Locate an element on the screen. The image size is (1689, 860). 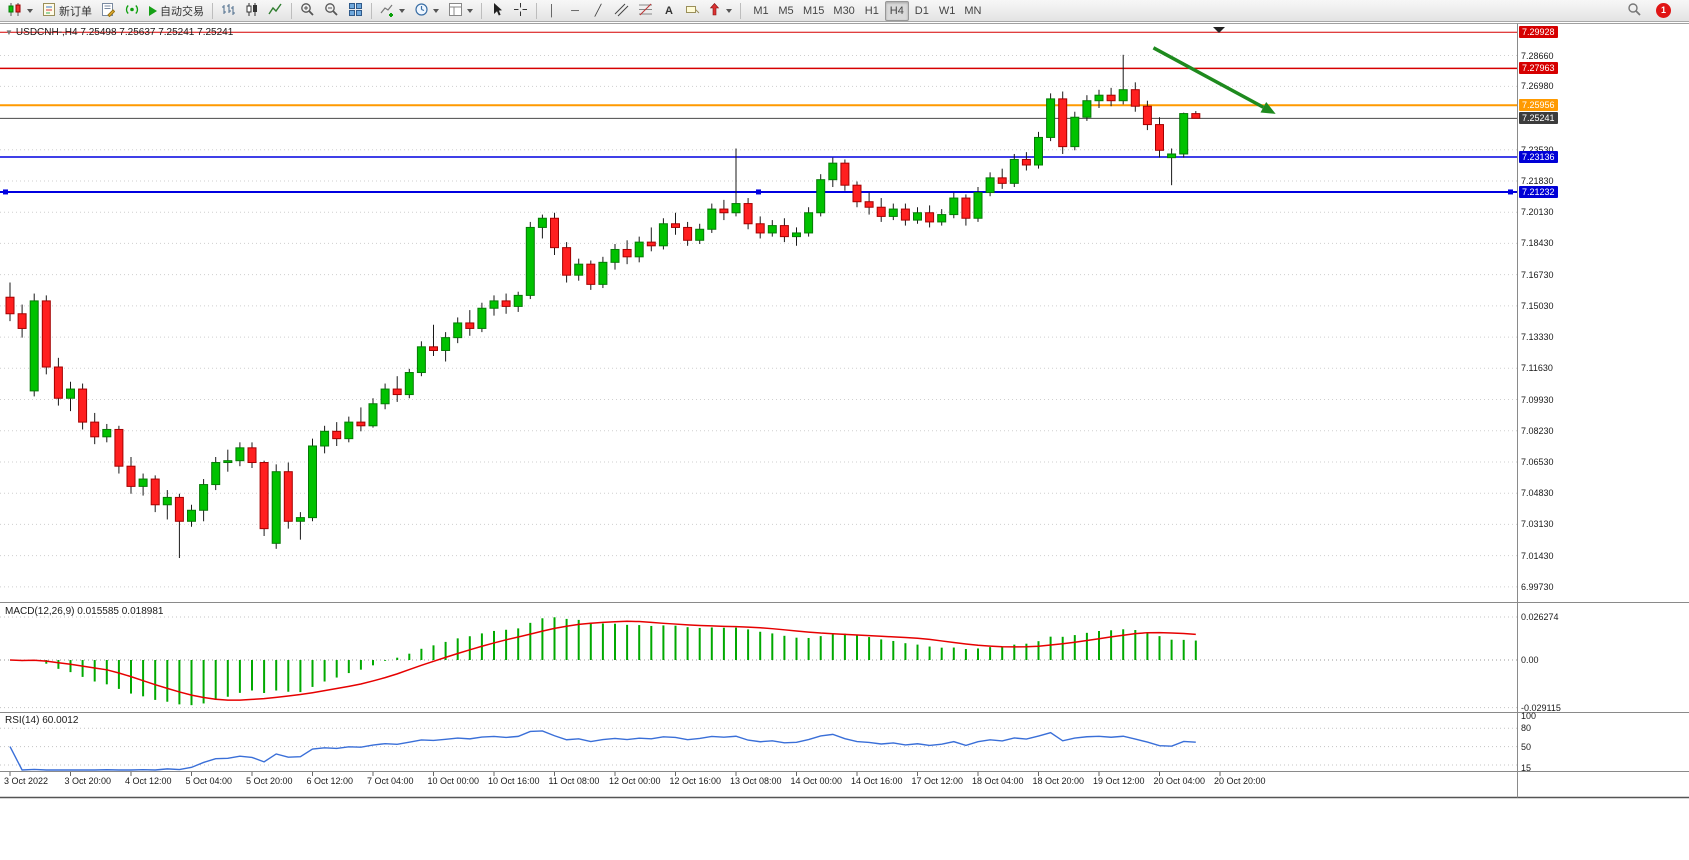
candlestick-chart-button is located at coordinates (252, 11).